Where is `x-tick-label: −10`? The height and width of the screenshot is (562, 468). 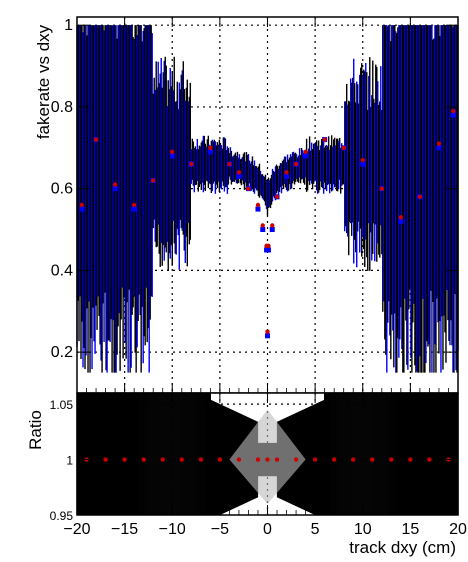 x-tick-label: −10 is located at coordinates (172, 529).